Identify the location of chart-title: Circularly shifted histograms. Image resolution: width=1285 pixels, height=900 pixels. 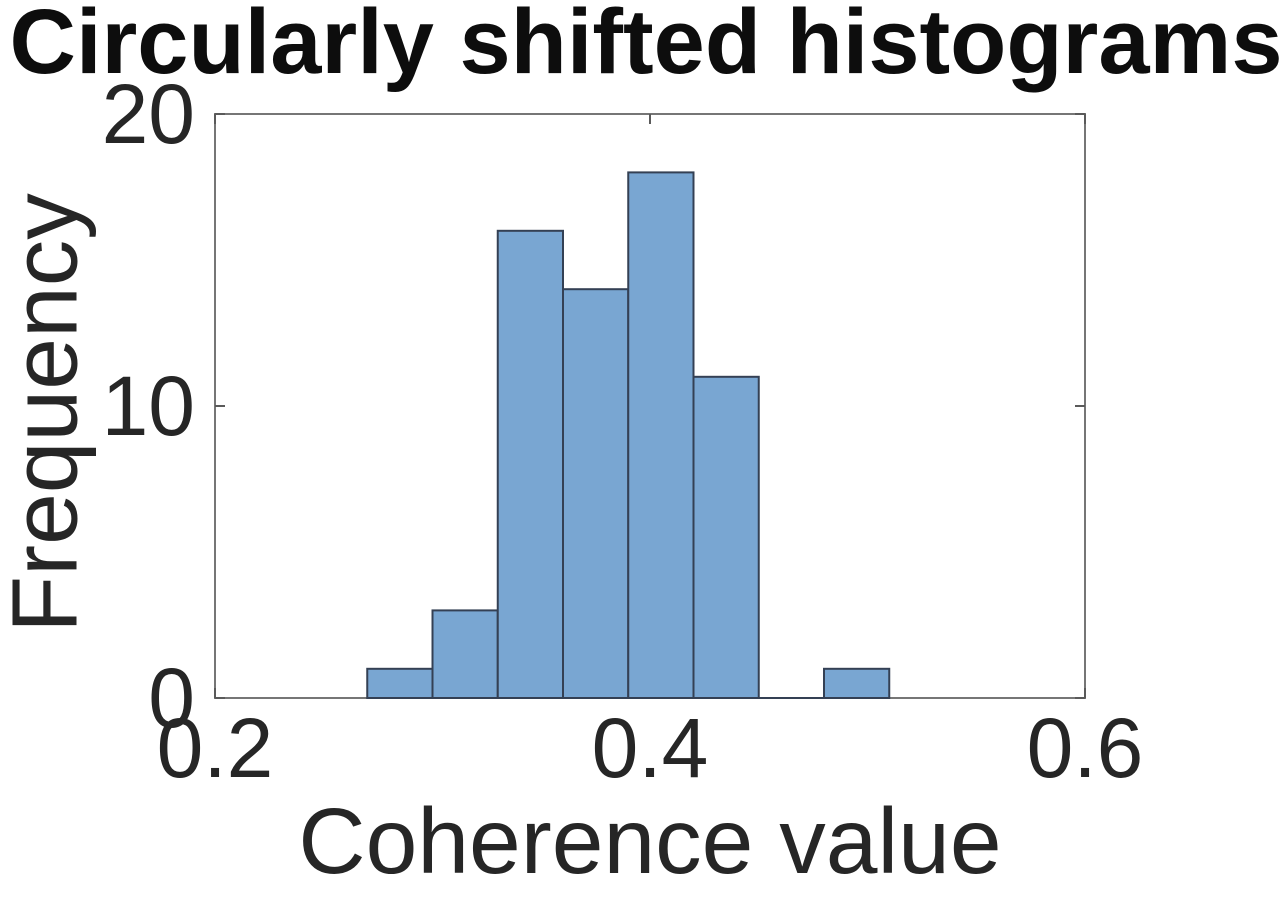
(646, 46).